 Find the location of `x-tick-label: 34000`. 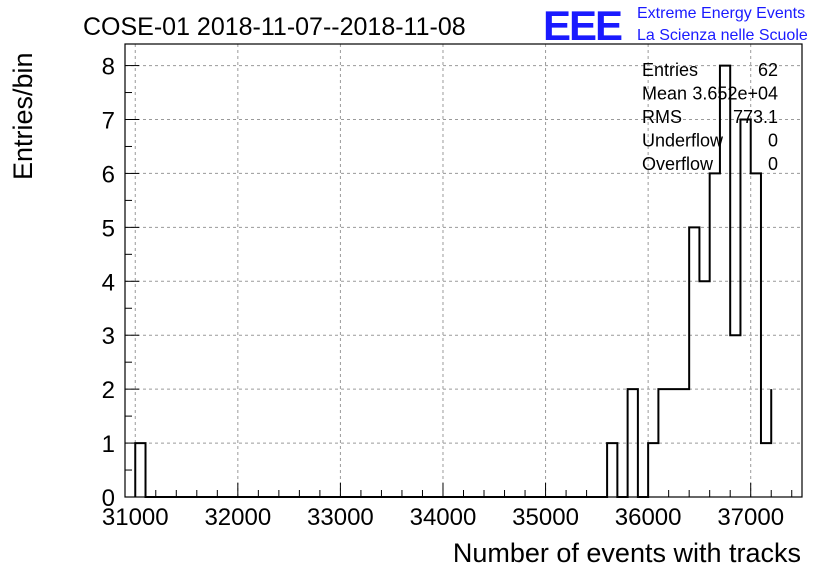

x-tick-label: 34000 is located at coordinates (443, 517).